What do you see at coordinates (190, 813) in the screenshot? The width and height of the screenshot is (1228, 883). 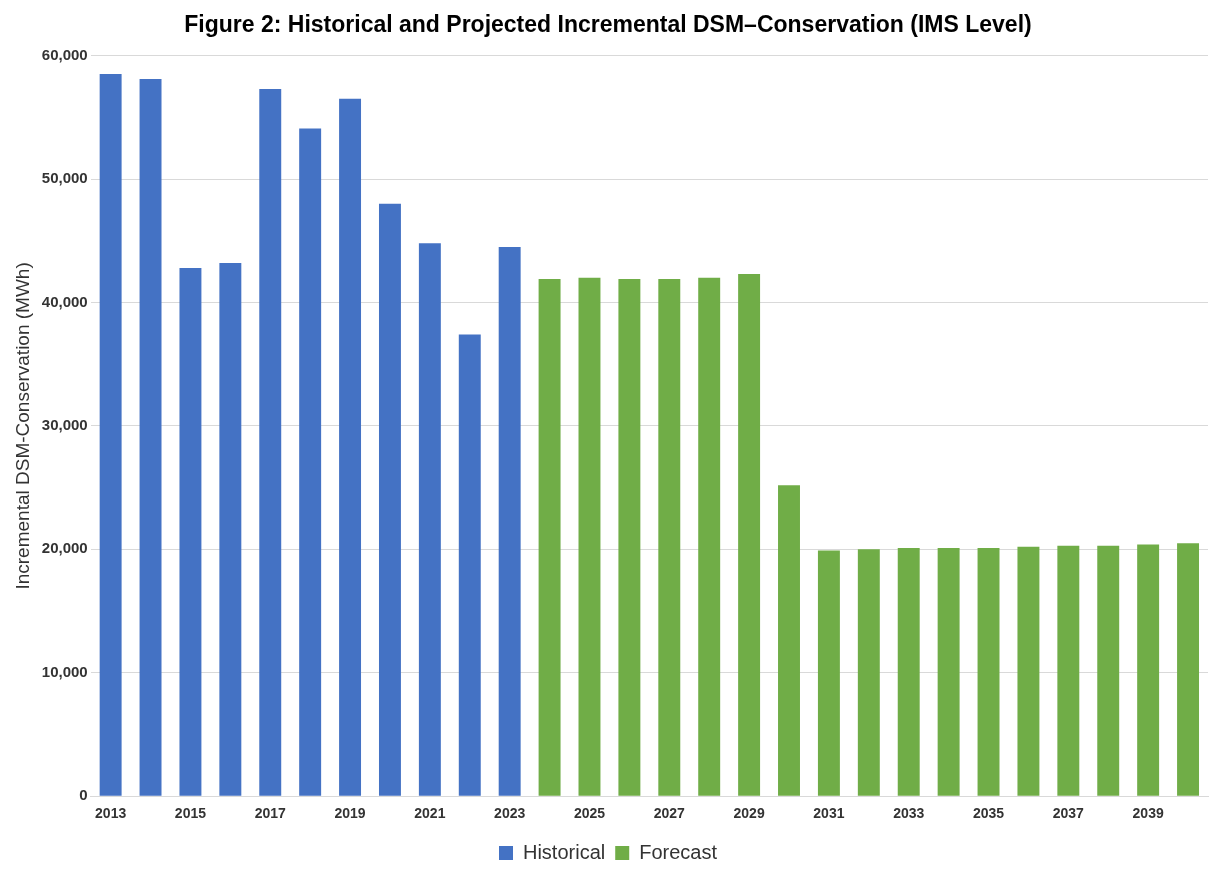 I see `x-tick-label: 2015` at bounding box center [190, 813].